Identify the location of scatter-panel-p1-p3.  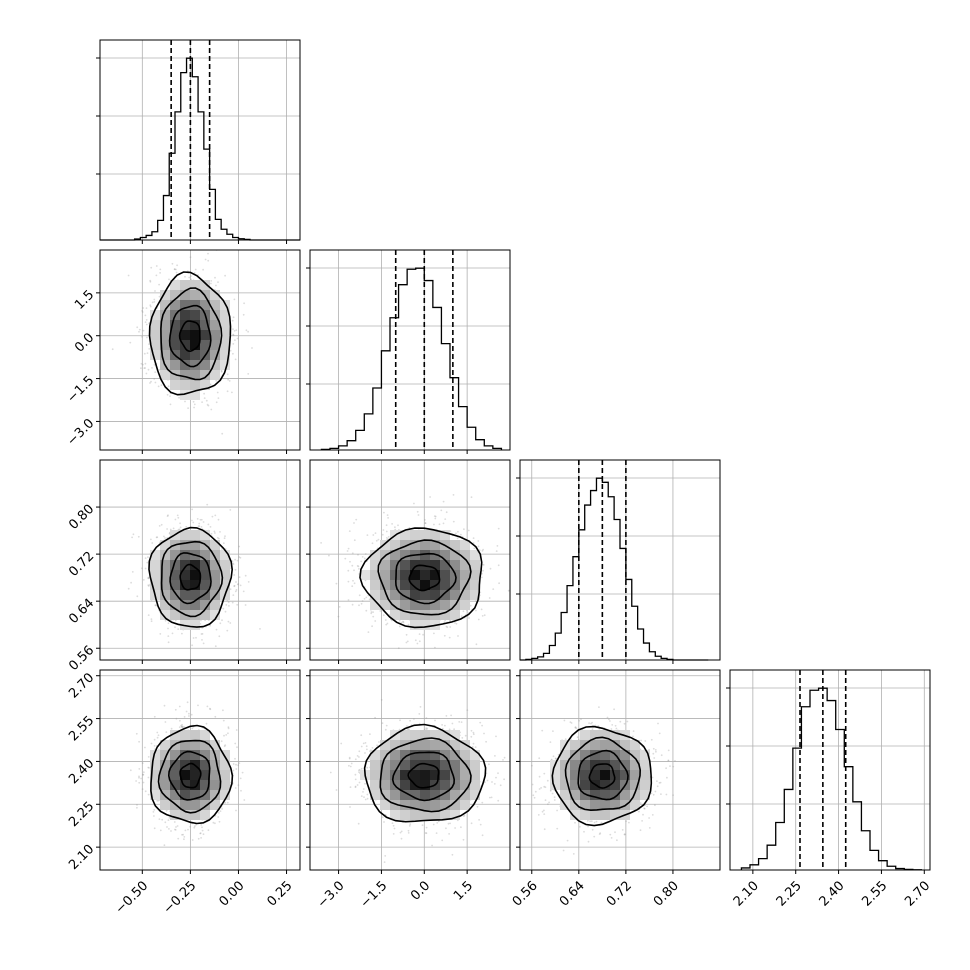
(408, 771).